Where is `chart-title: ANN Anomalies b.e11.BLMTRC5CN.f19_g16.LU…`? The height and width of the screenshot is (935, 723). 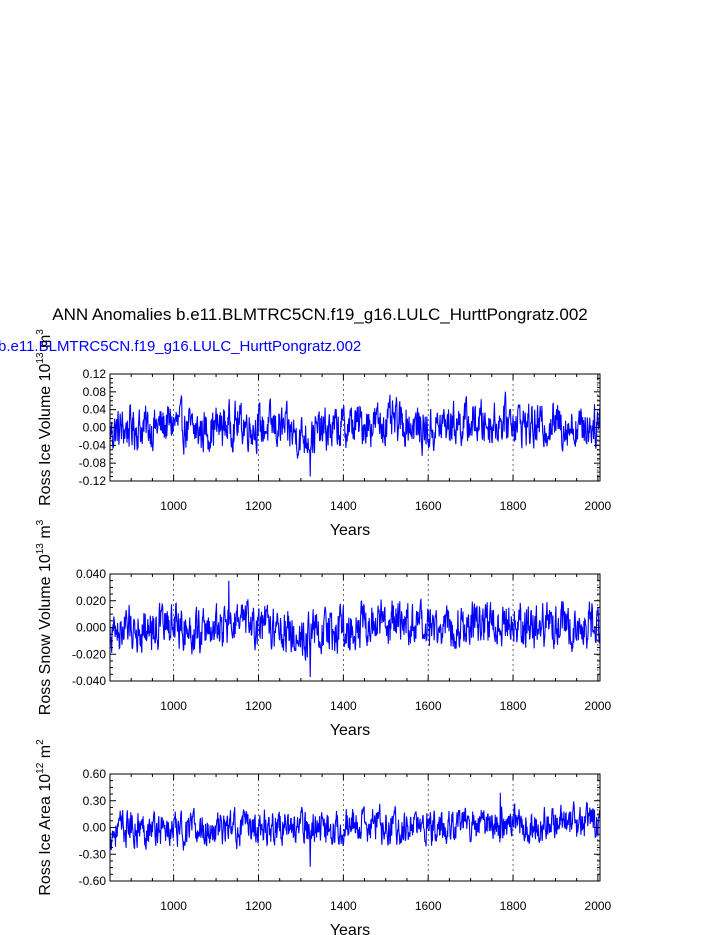
chart-title: ANN Anomalies b.e11.BLMTRC5CN.f19_g16.LU… is located at coordinates (320, 314).